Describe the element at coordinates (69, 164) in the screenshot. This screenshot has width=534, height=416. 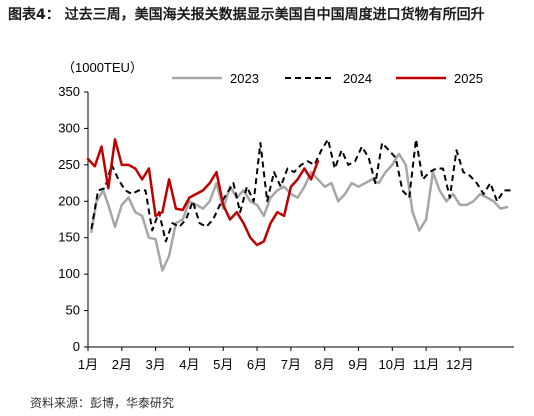
I see `y-tick-label: 250` at that location.